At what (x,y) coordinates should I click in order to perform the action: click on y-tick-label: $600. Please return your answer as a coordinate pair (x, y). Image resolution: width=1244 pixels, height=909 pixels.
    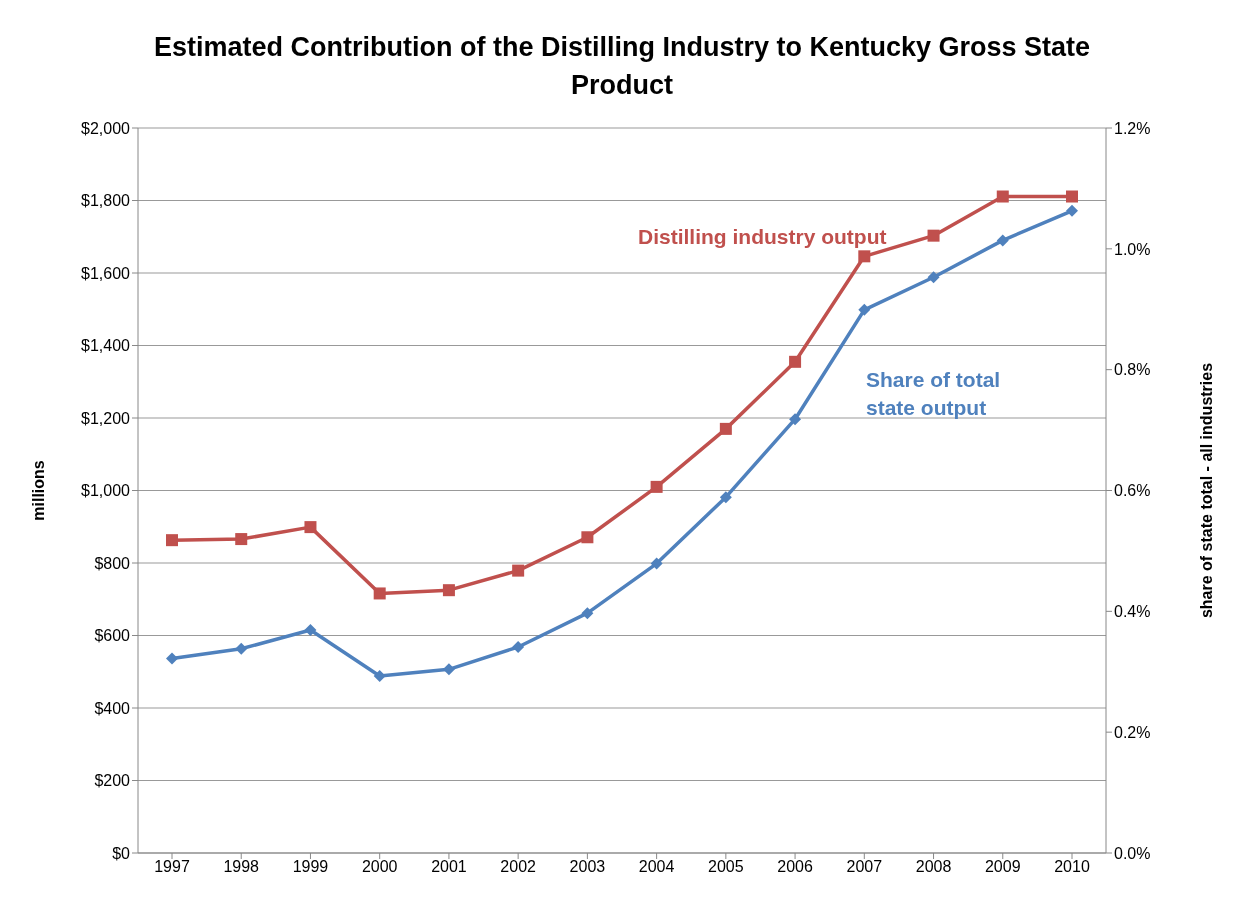
    Looking at the image, I should click on (112, 636).